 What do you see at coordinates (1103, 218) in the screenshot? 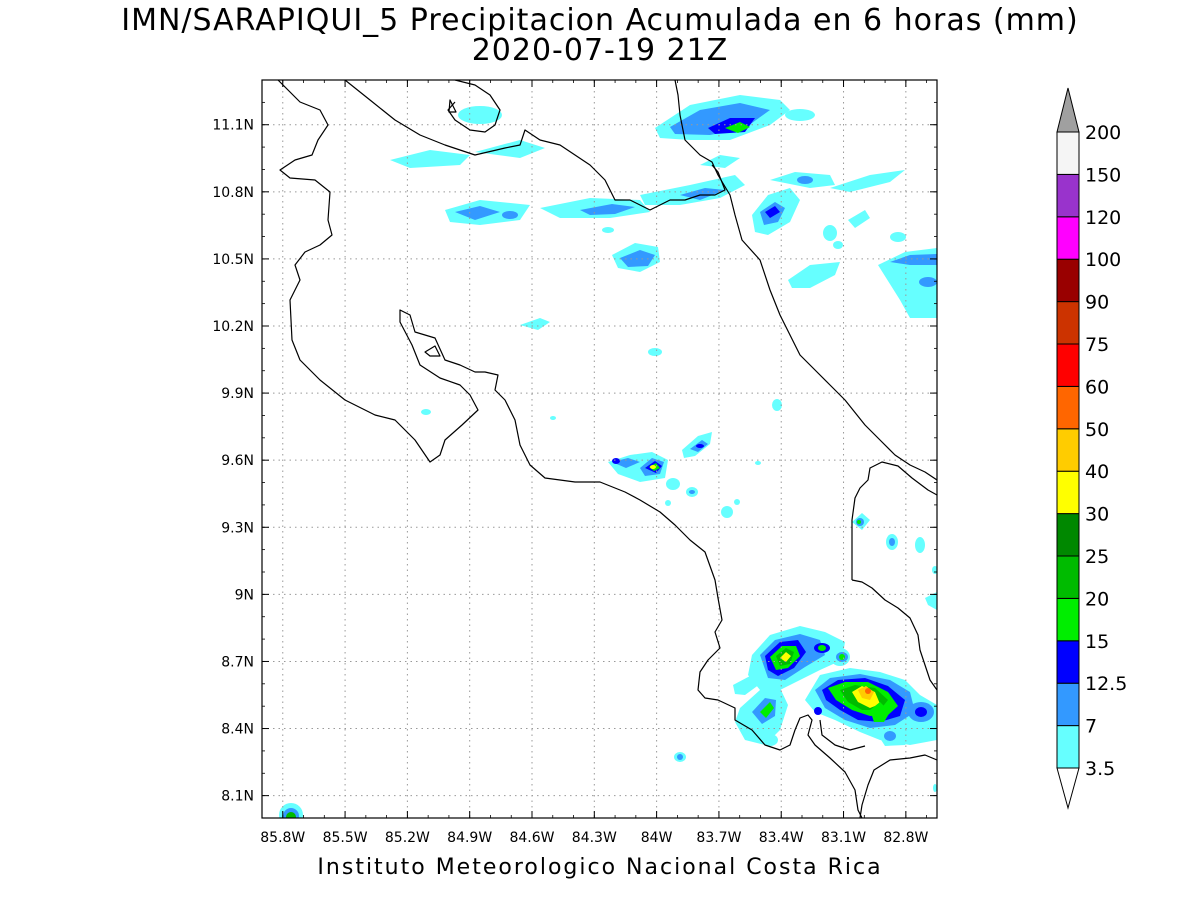
I see `colorbar-label: 120` at bounding box center [1103, 218].